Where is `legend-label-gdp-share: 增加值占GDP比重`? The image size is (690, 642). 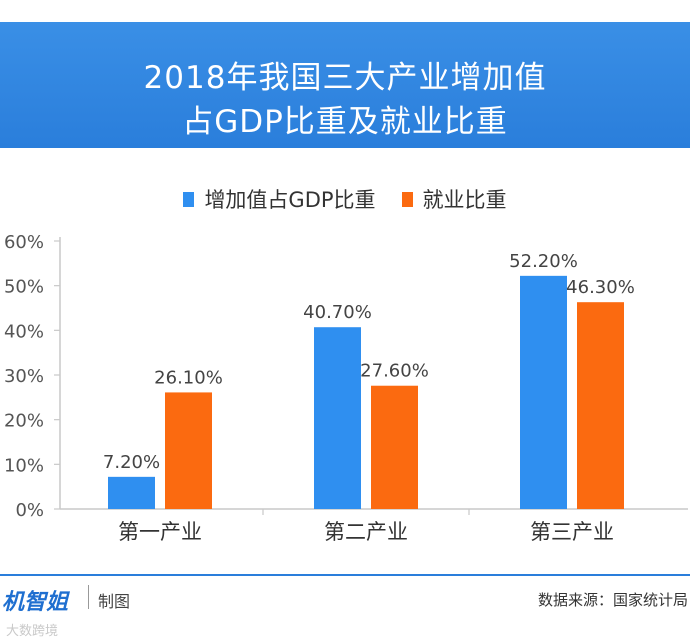 legend-label-gdp-share: 增加值占GDP比重 is located at coordinates (290, 200).